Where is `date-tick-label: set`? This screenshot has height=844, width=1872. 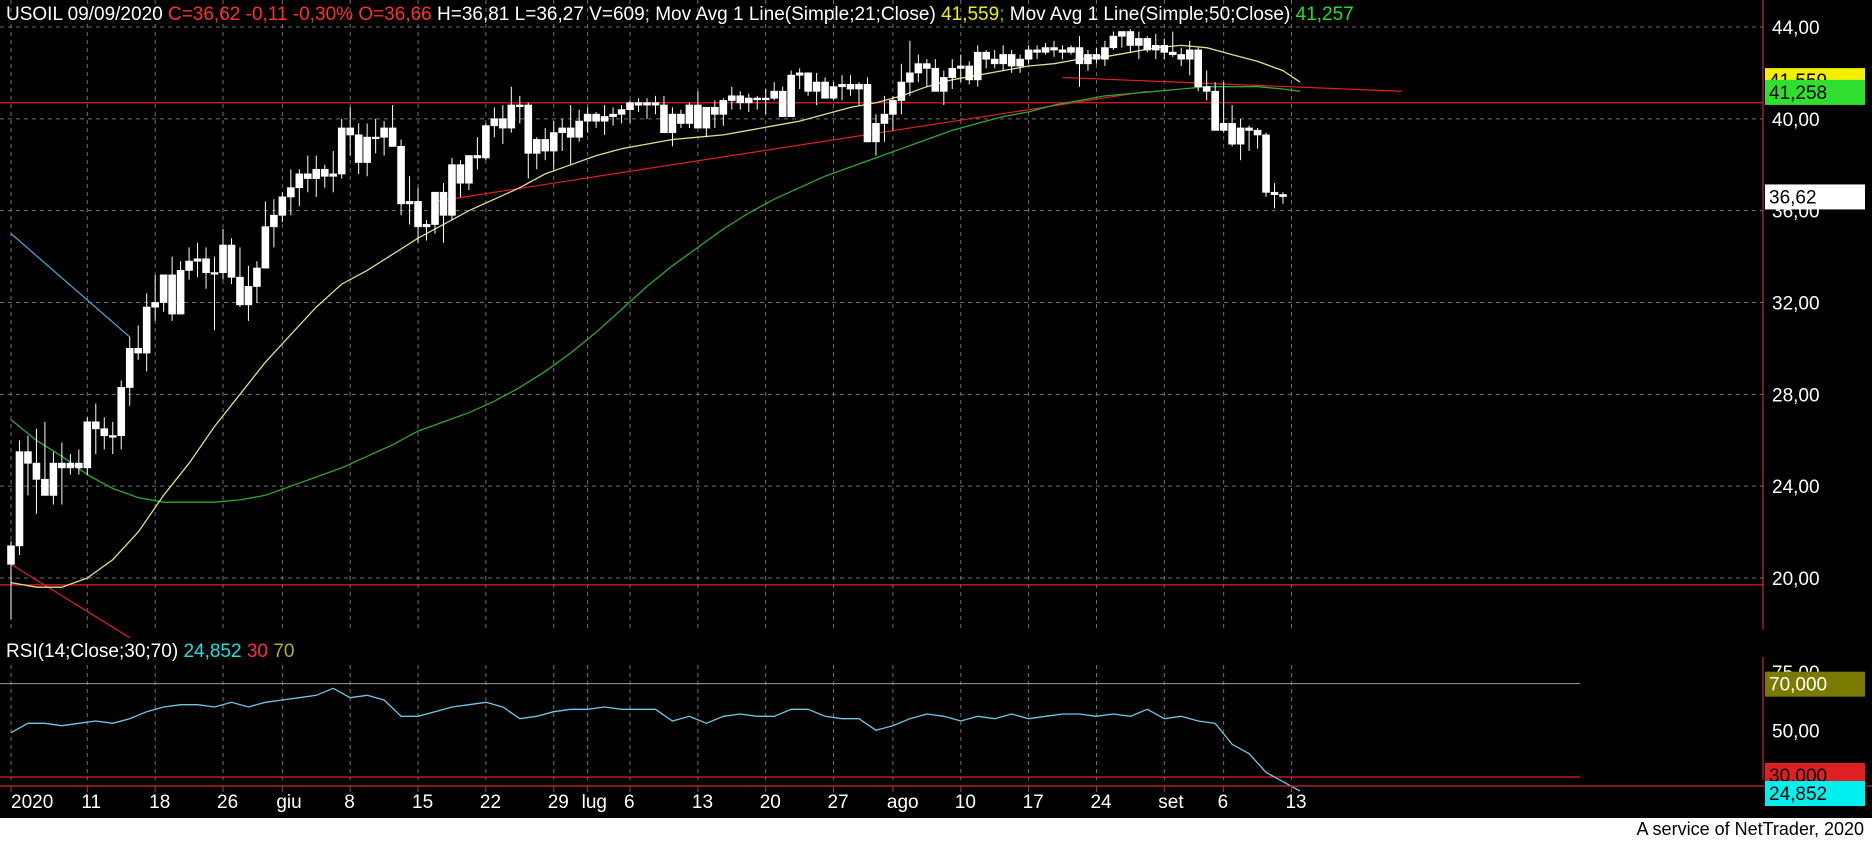
date-tick-label: set is located at coordinates (1171, 802).